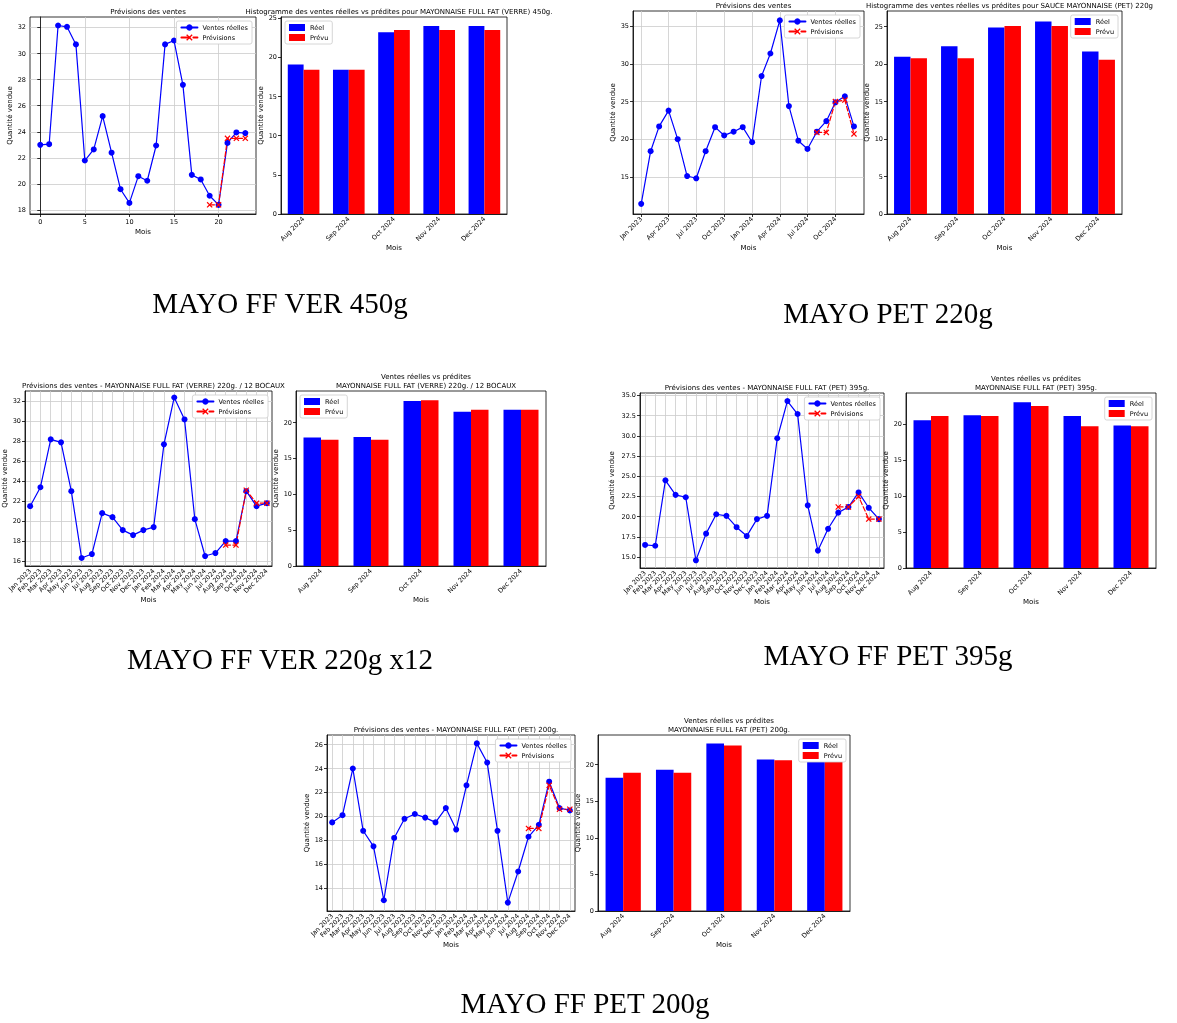  I want to click on text: MAYO FF PET 200g, so click(585, 1003).